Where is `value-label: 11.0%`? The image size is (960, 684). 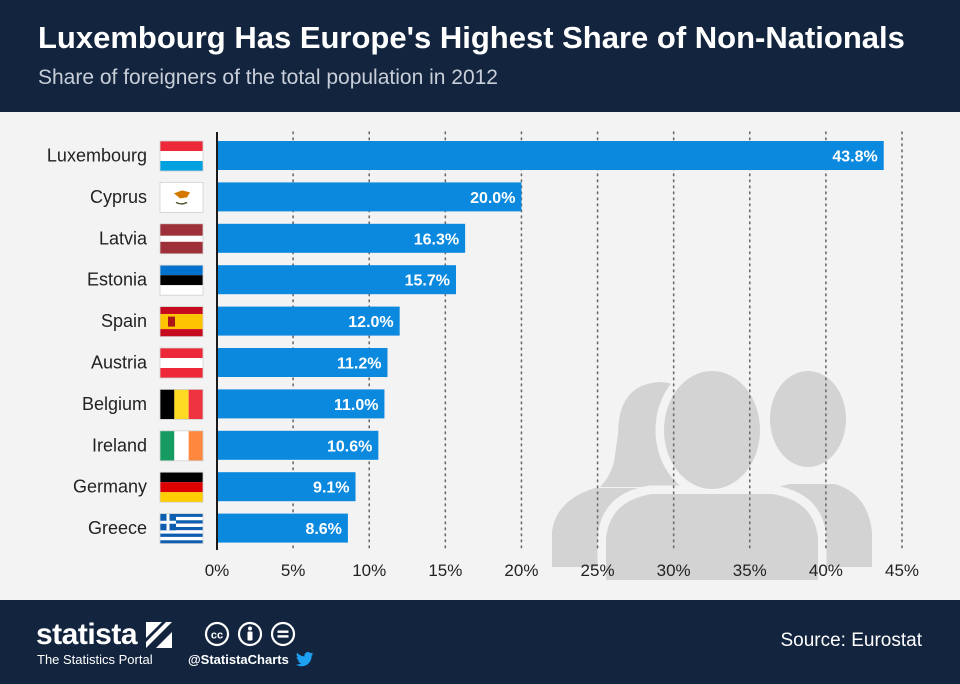 value-label: 11.0% is located at coordinates (356, 405).